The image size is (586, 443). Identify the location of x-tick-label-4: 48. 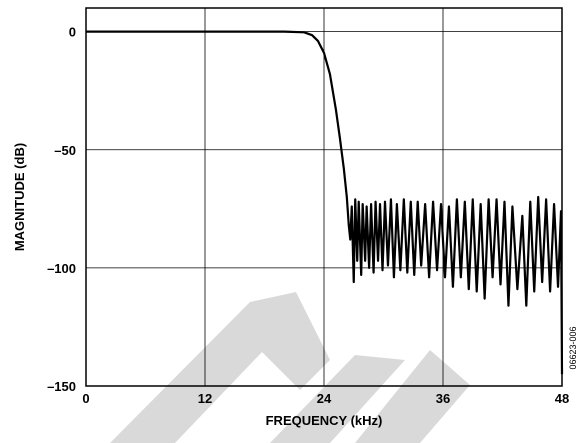
(562, 398).